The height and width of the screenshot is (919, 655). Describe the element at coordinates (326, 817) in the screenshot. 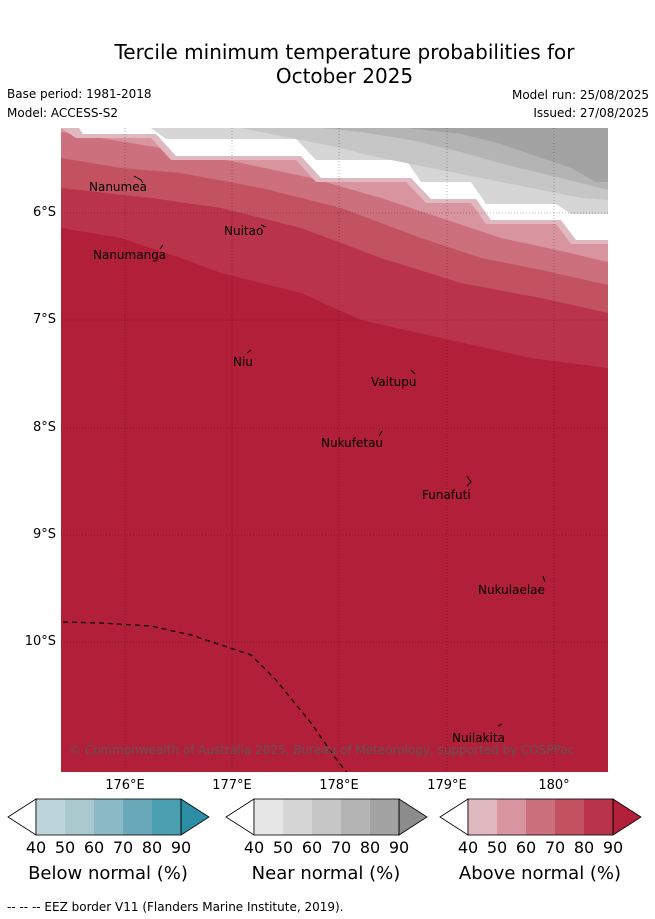

I see `colorbar-near` at that location.